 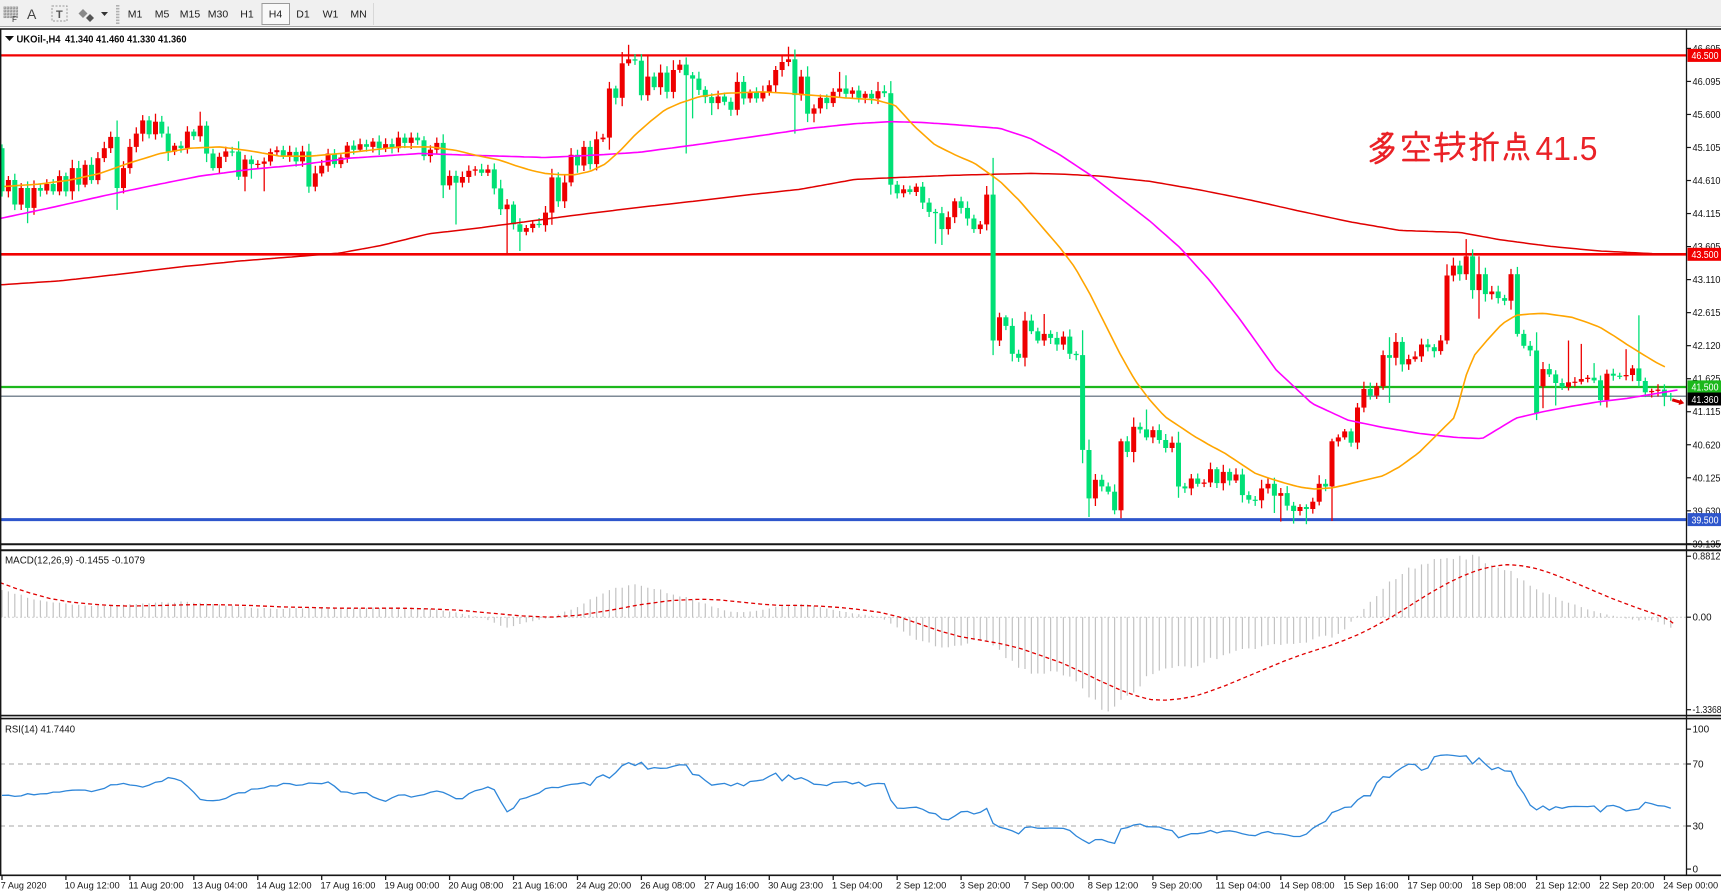 What do you see at coordinates (1707, 148) in the screenshot?
I see `svg-text: 45.105` at bounding box center [1707, 148].